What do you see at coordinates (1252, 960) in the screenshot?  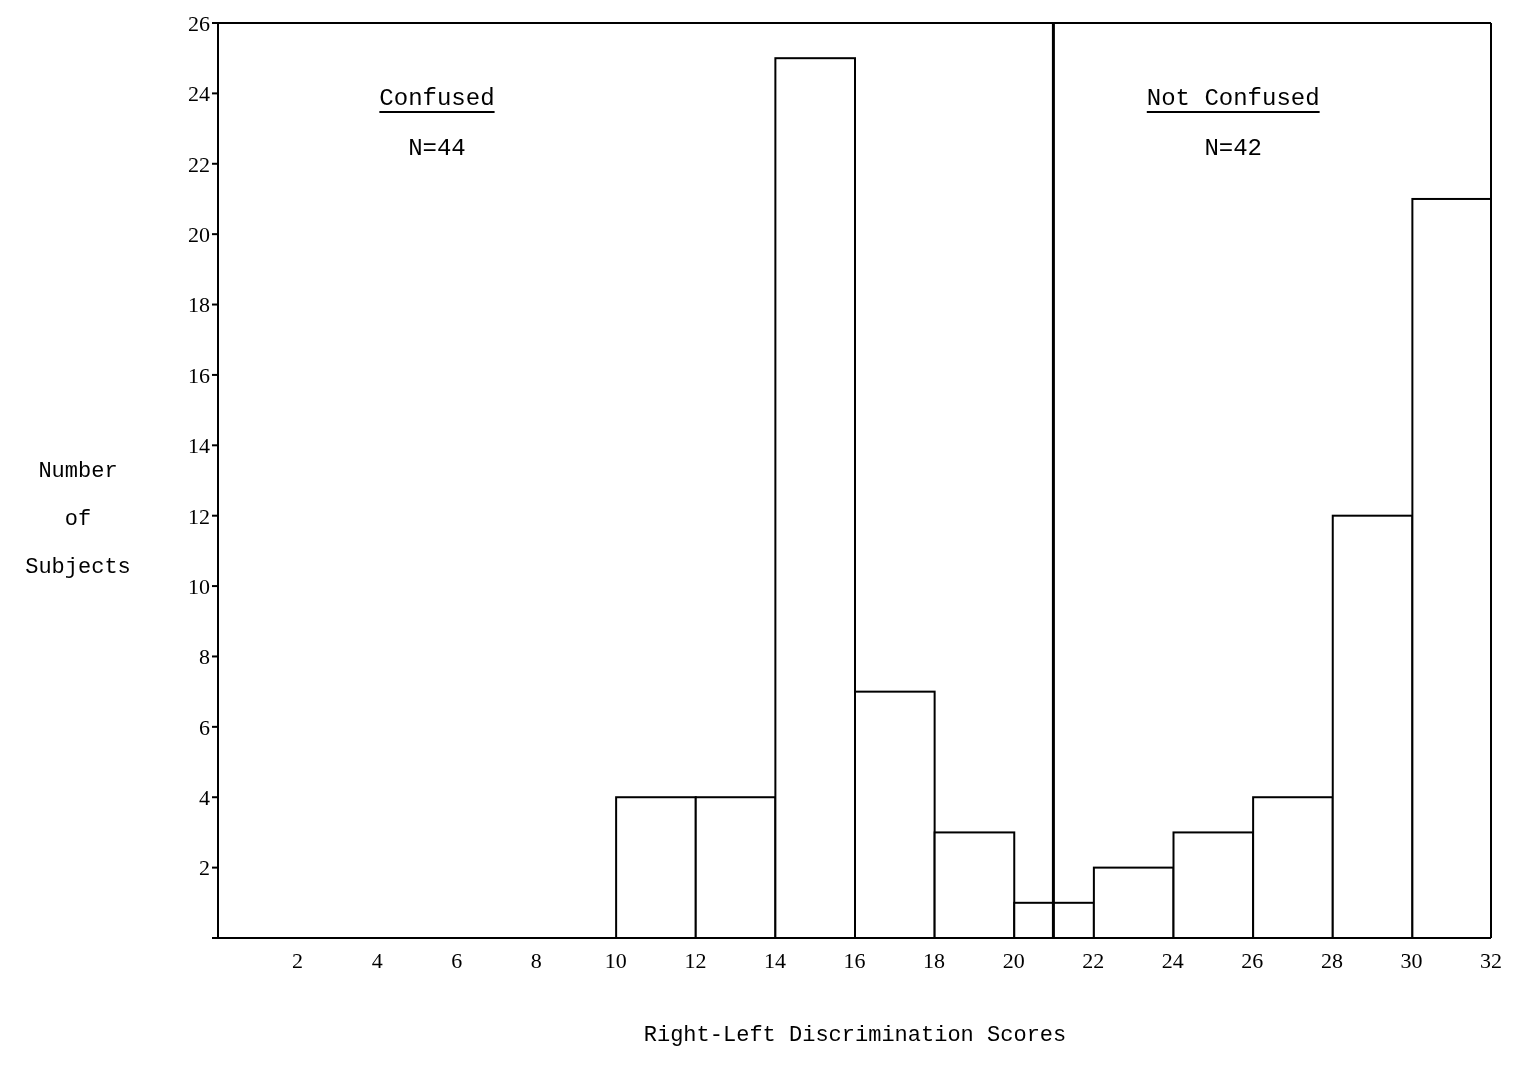 I see `x-tick-label: 26` at bounding box center [1252, 960].